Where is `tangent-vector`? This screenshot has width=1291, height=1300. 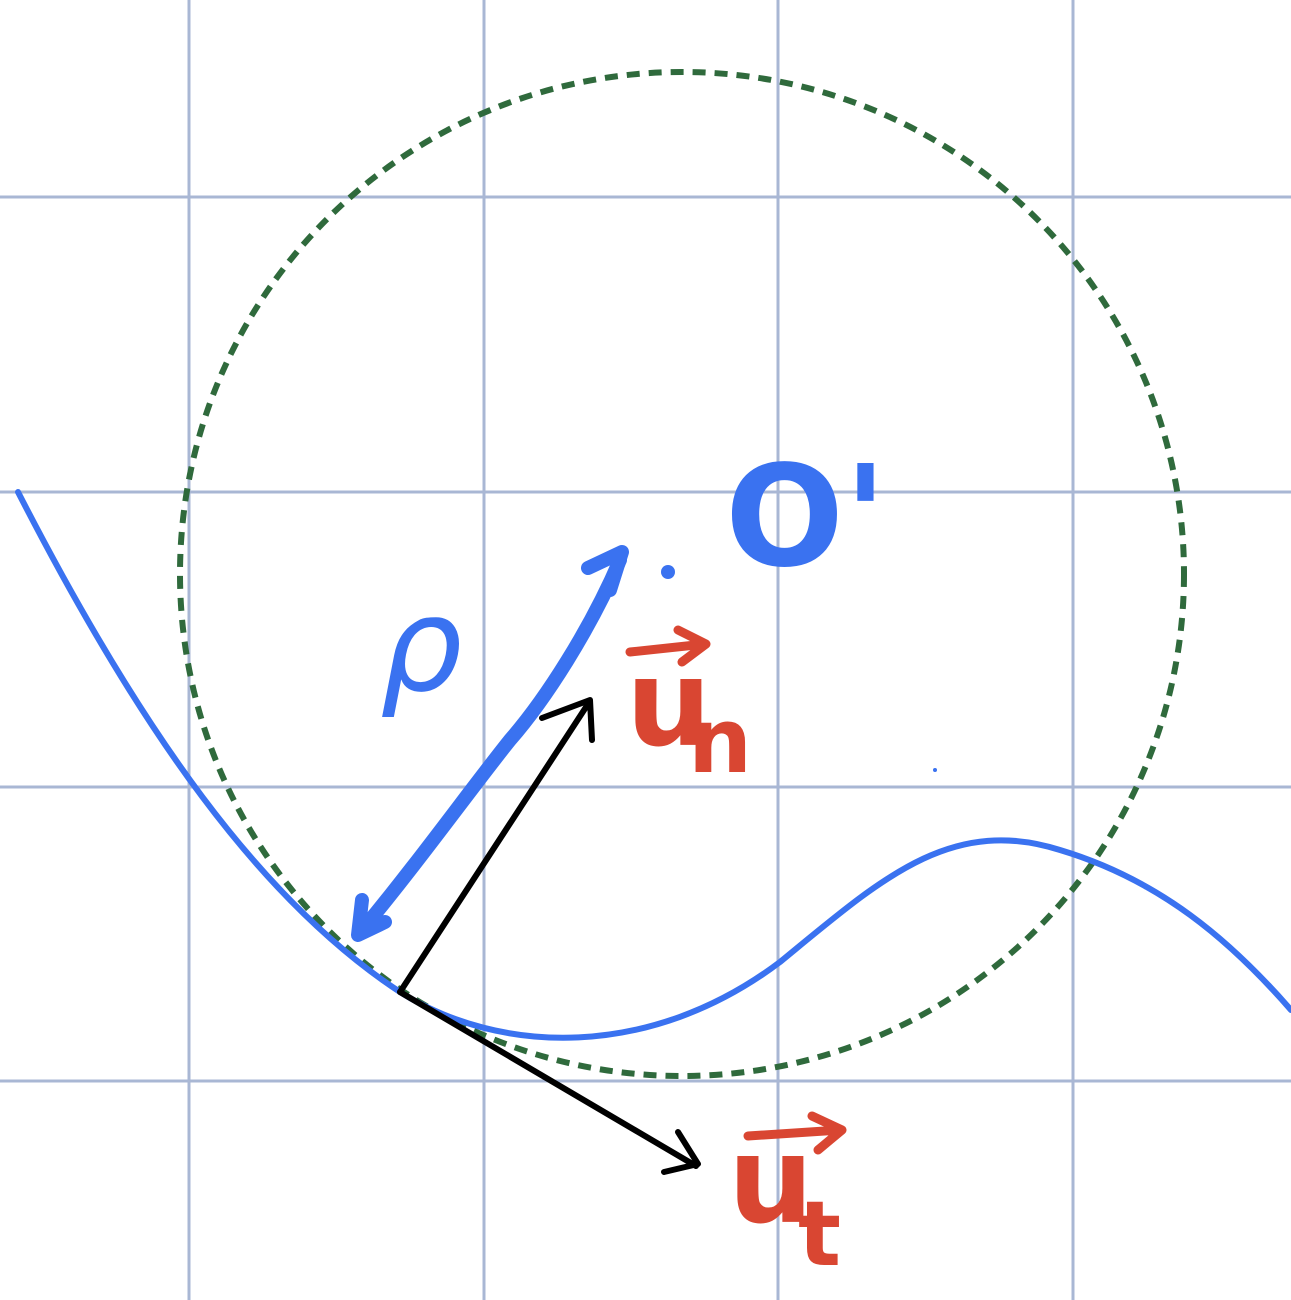 tangent-vector is located at coordinates (549, 1082).